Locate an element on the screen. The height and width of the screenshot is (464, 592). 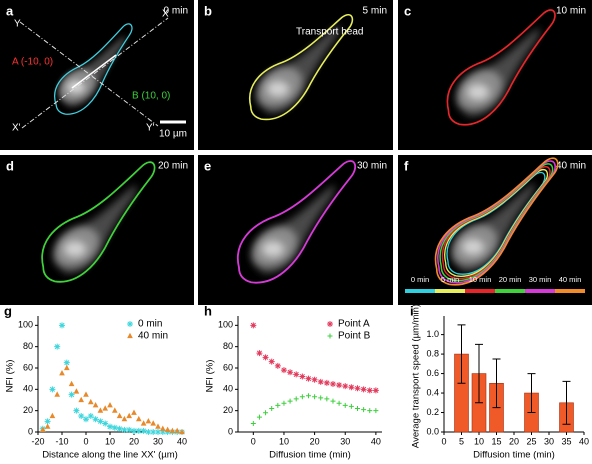
y-tick-label: 60 is located at coordinates (228, 367).